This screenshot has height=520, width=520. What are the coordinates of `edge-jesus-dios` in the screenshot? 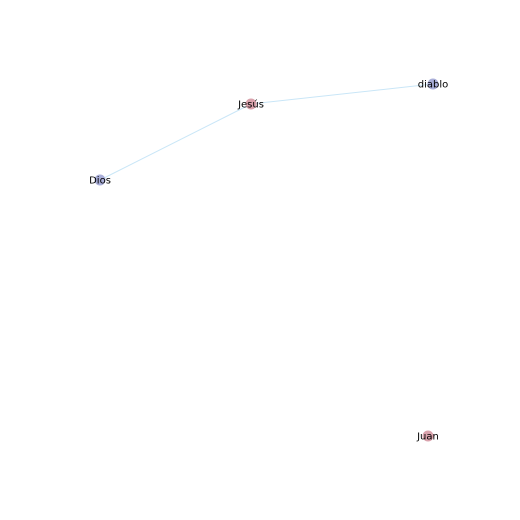 It's located at (175, 142).